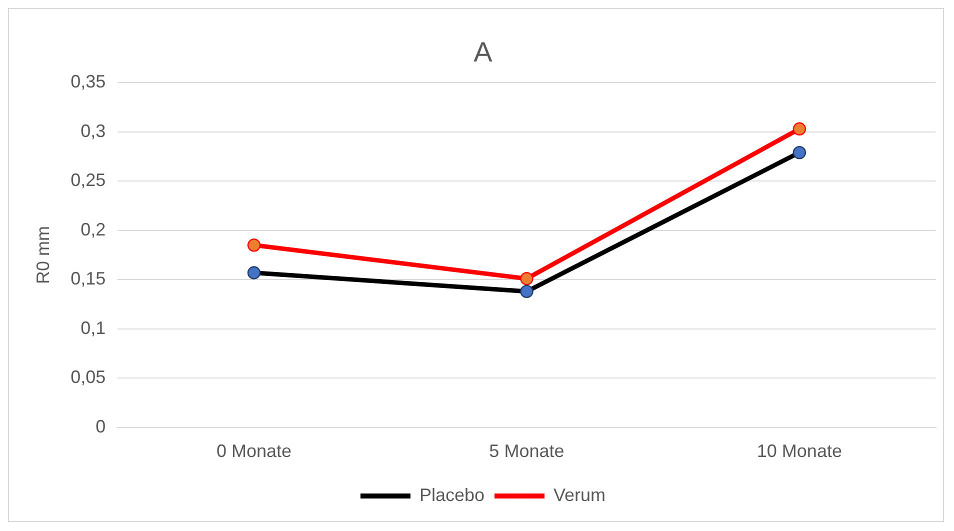  Describe the element at coordinates (526, 451) in the screenshot. I see `x-tick-label: 5 Monate` at that location.